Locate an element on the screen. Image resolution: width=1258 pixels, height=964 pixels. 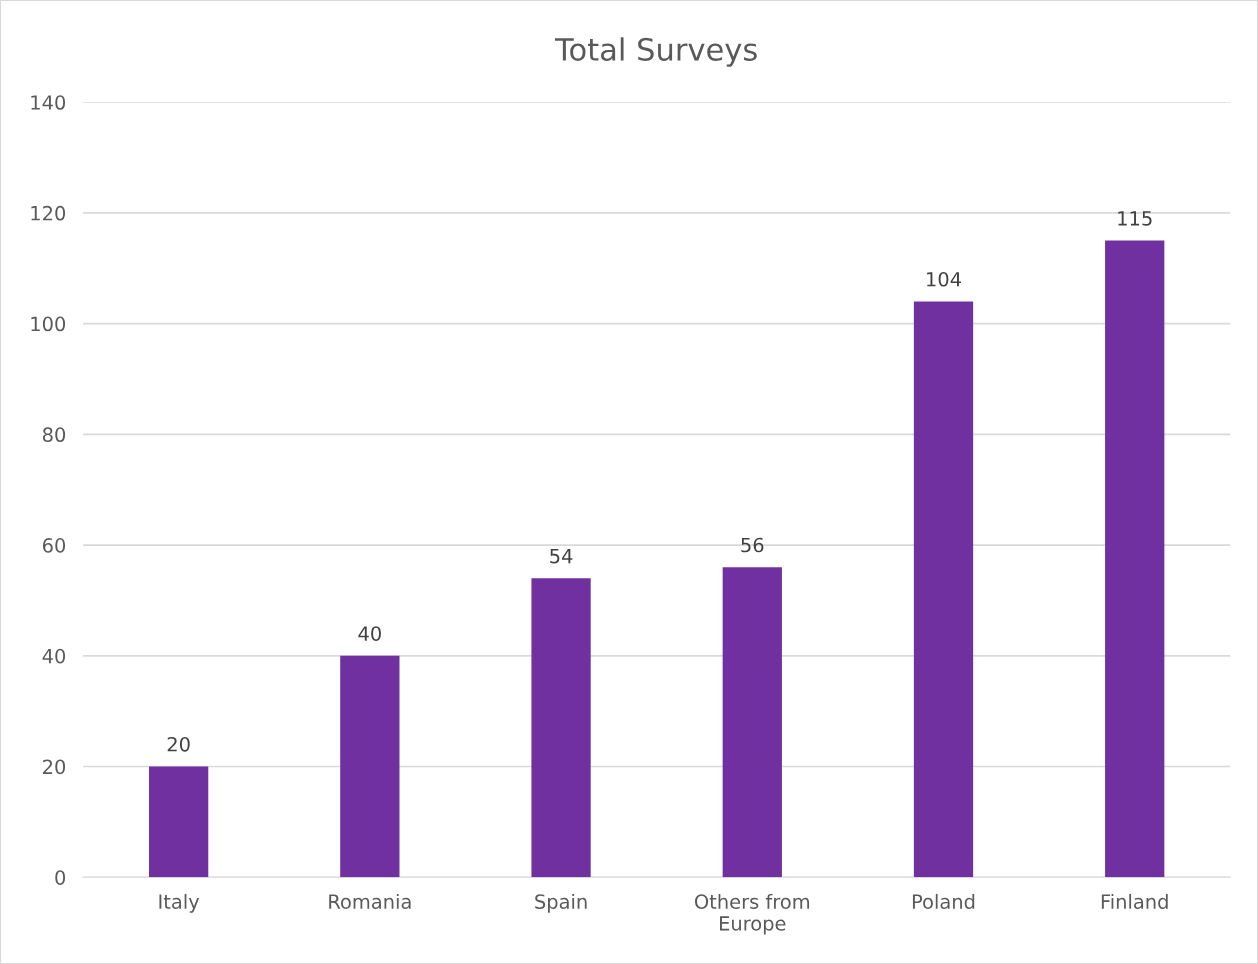
y-tick-label: 40 is located at coordinates (54, 656).